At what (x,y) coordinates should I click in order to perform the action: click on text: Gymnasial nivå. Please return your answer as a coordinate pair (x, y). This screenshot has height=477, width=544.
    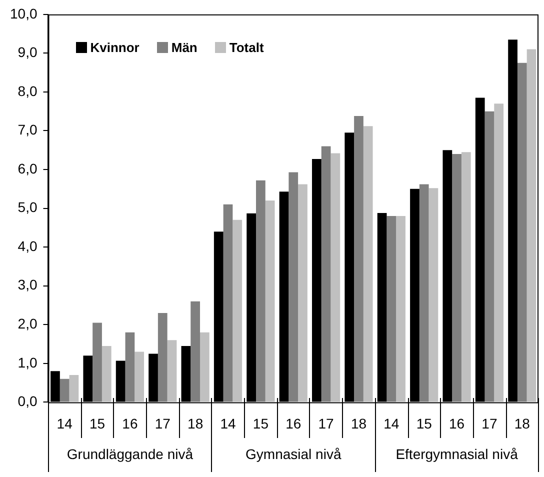
    Looking at the image, I should click on (294, 454).